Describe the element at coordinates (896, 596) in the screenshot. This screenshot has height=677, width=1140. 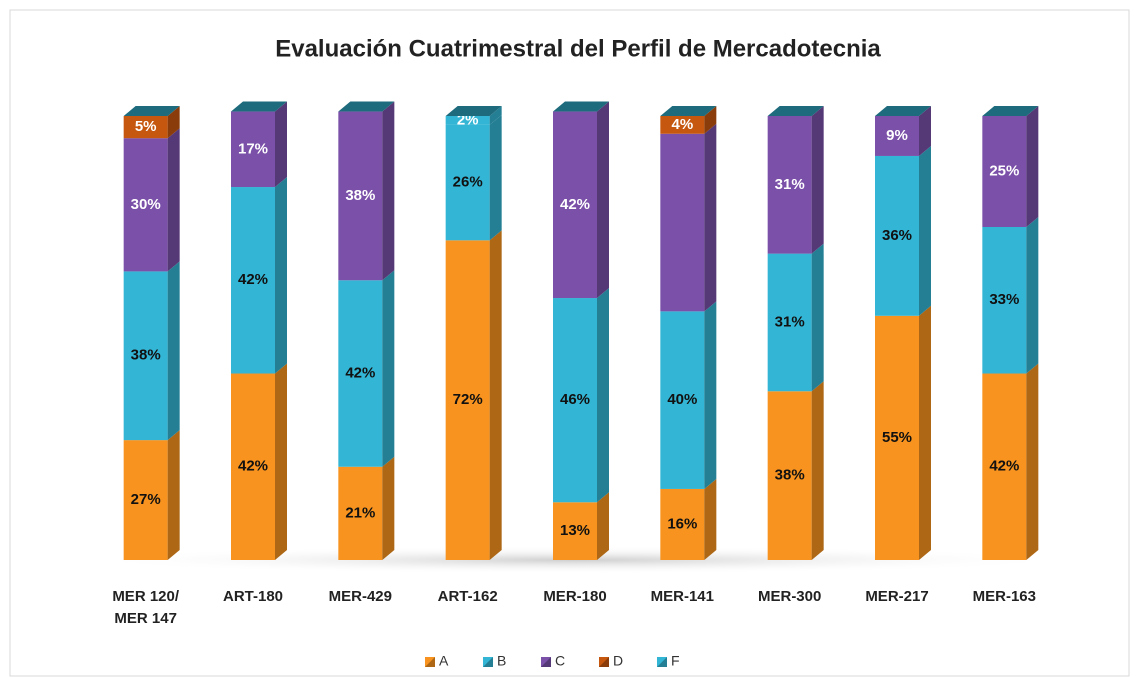
I see `x-tick-label: MER-217` at that location.